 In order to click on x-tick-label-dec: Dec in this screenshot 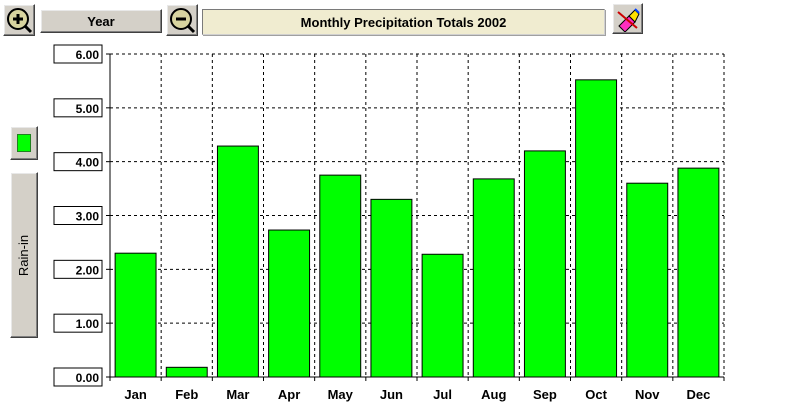, I will do `click(698, 394)`.